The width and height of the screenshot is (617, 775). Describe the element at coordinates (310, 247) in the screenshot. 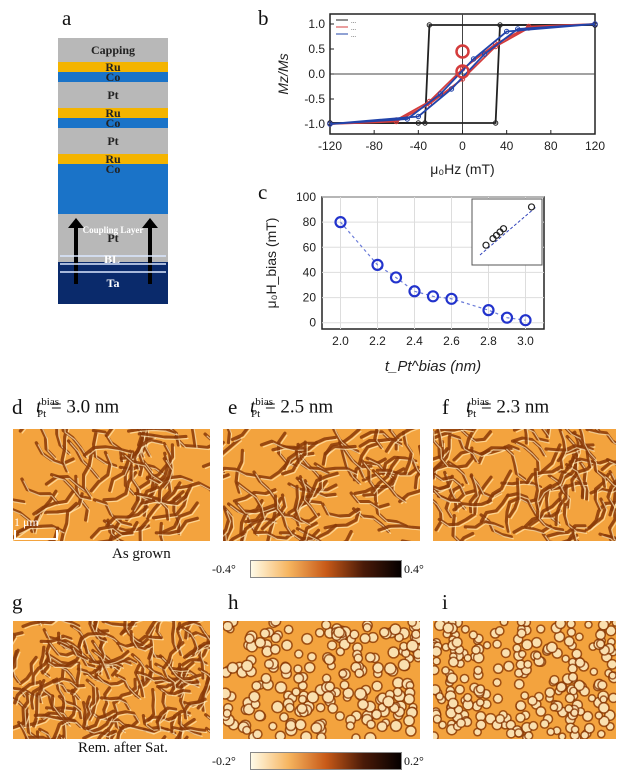

I see `ytick-label-c: 60` at that location.